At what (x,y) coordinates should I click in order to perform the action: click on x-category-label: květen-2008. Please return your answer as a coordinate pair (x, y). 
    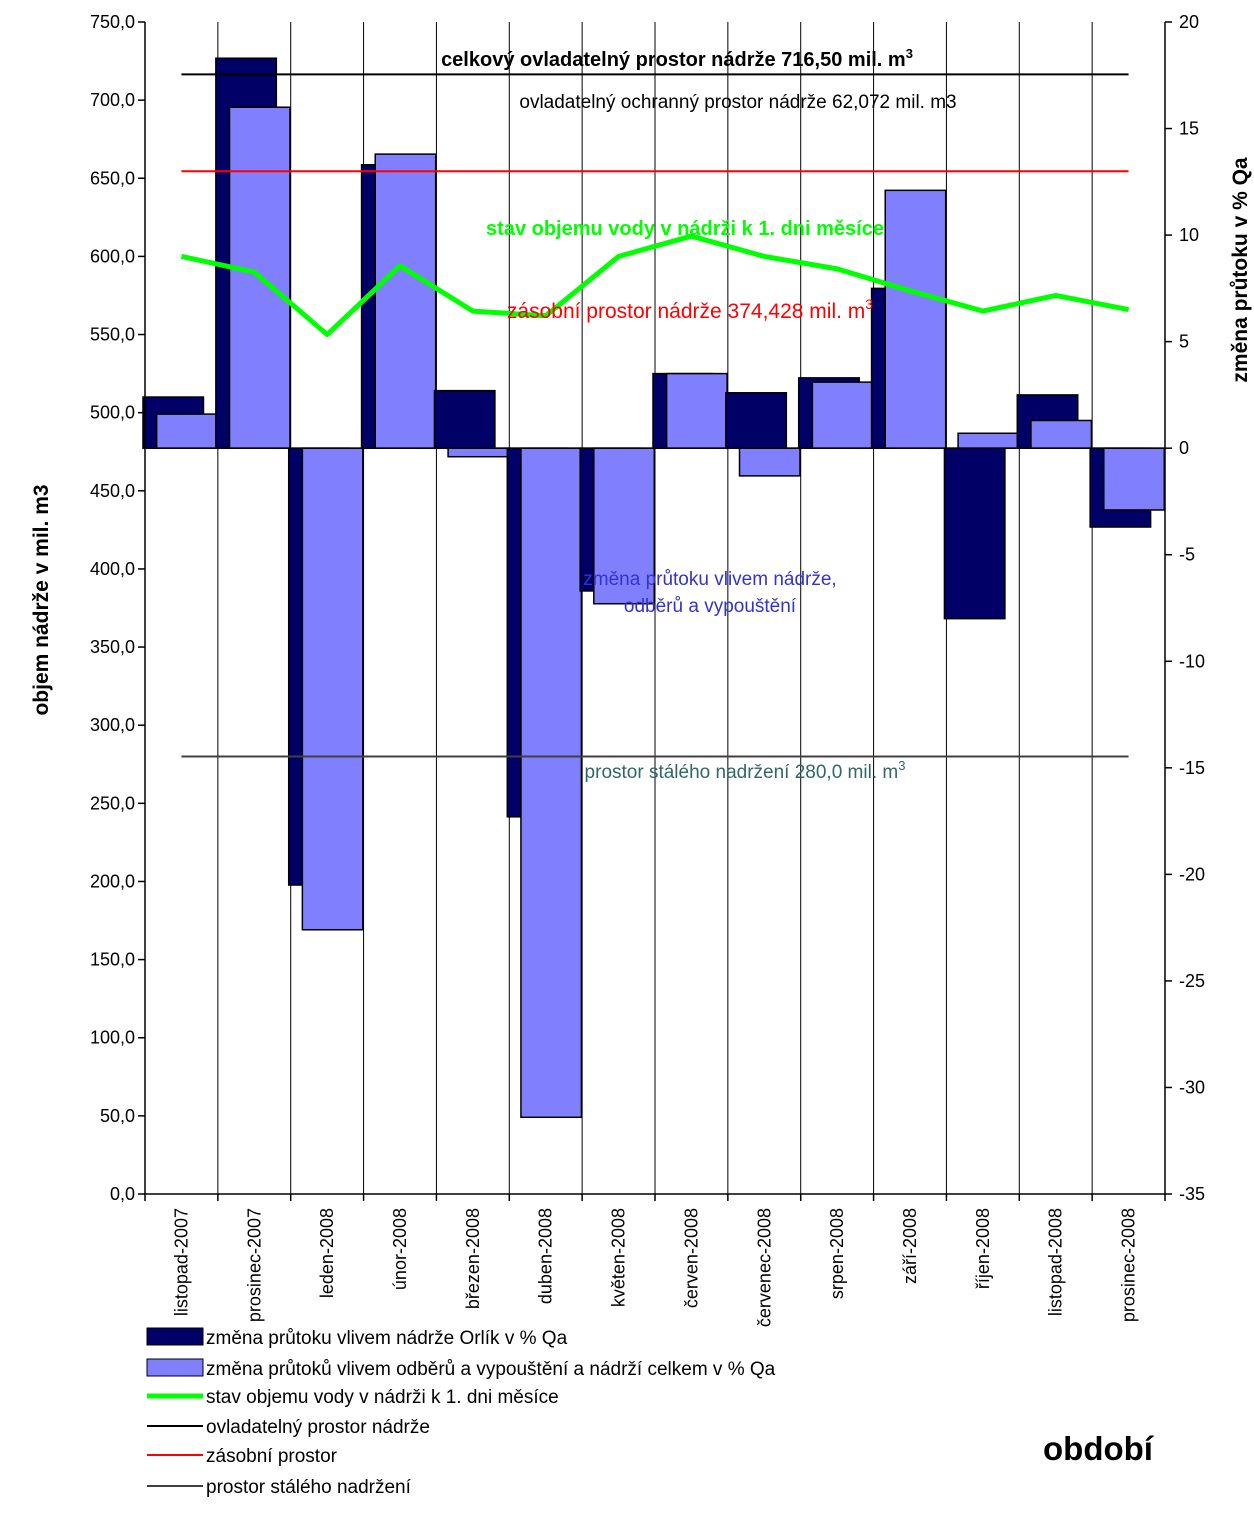
    Looking at the image, I should click on (619, 1257).